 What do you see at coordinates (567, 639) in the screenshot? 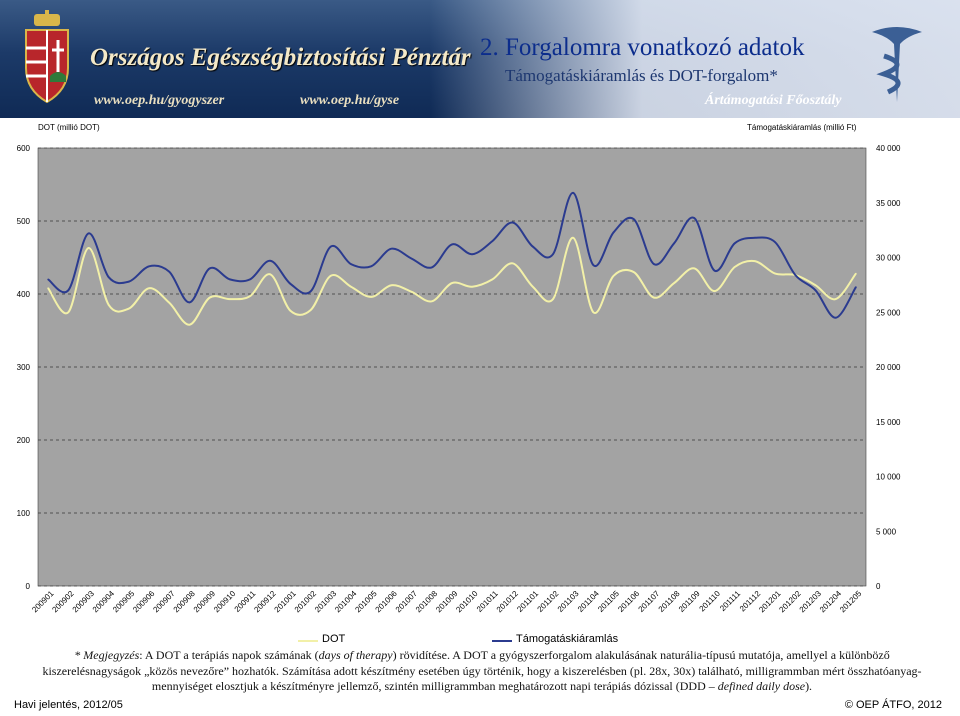
I see `legend-label-support: Támogatáskiáramlás` at bounding box center [567, 639].